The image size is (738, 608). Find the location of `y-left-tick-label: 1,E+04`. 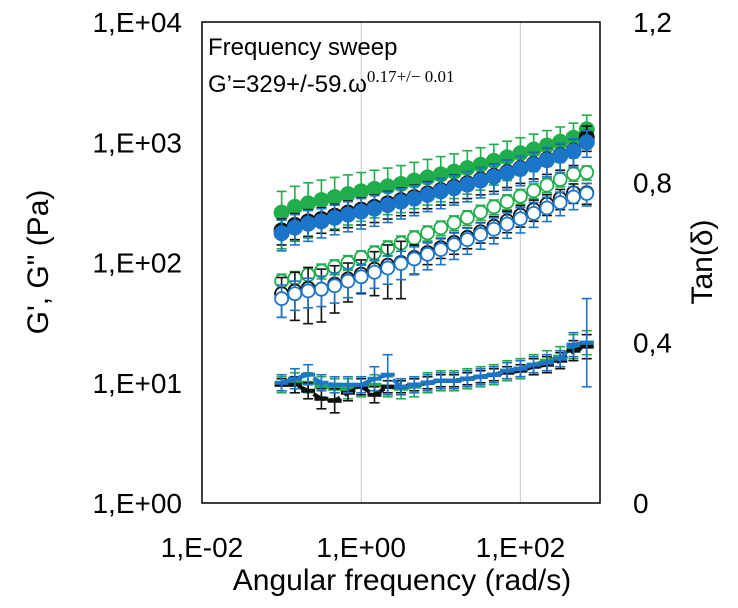

y-left-tick-label: 1,E+04 is located at coordinates (137, 22).